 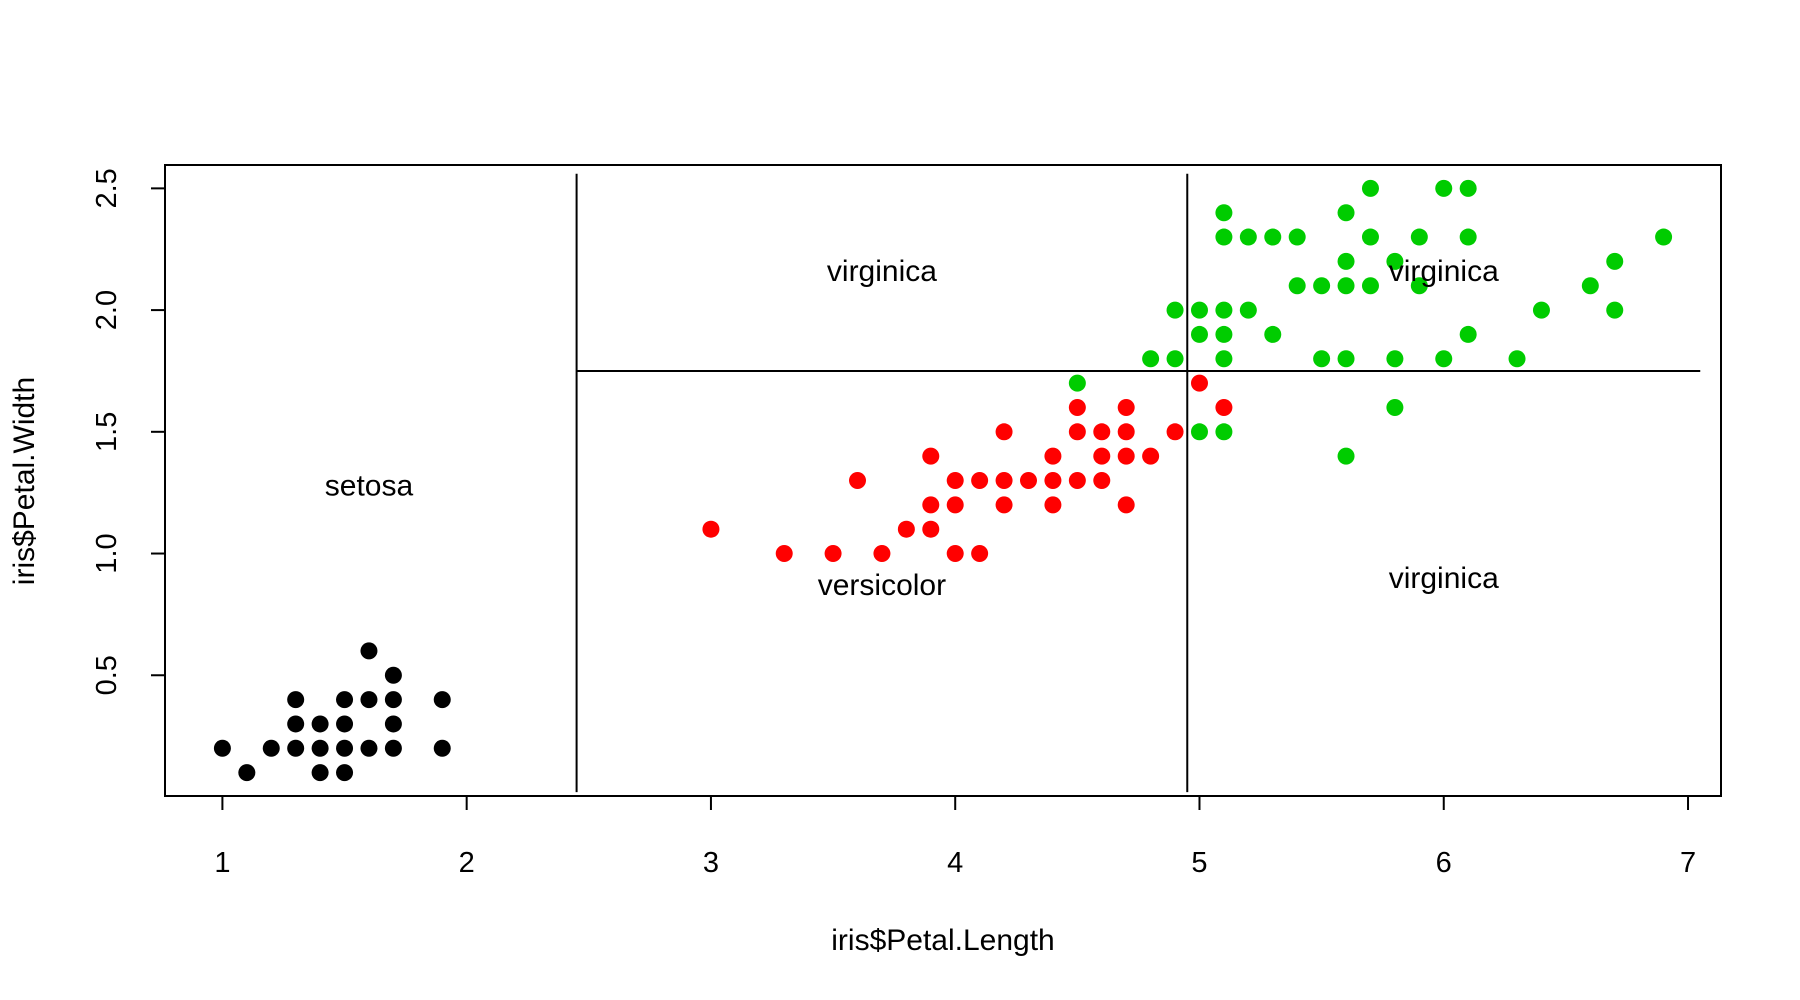 What do you see at coordinates (107, 310) in the screenshot?
I see `y-tick-label: 2.0` at bounding box center [107, 310].